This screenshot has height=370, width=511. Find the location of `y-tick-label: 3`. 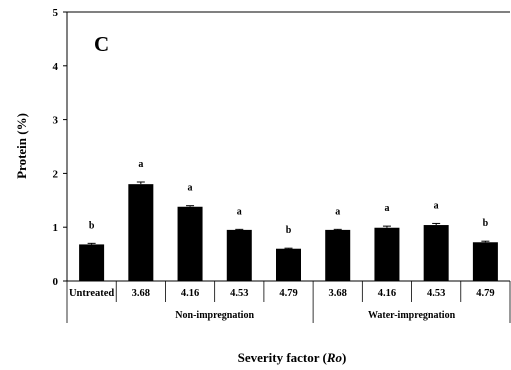

y-tick-label: 3 is located at coordinates (56, 121).